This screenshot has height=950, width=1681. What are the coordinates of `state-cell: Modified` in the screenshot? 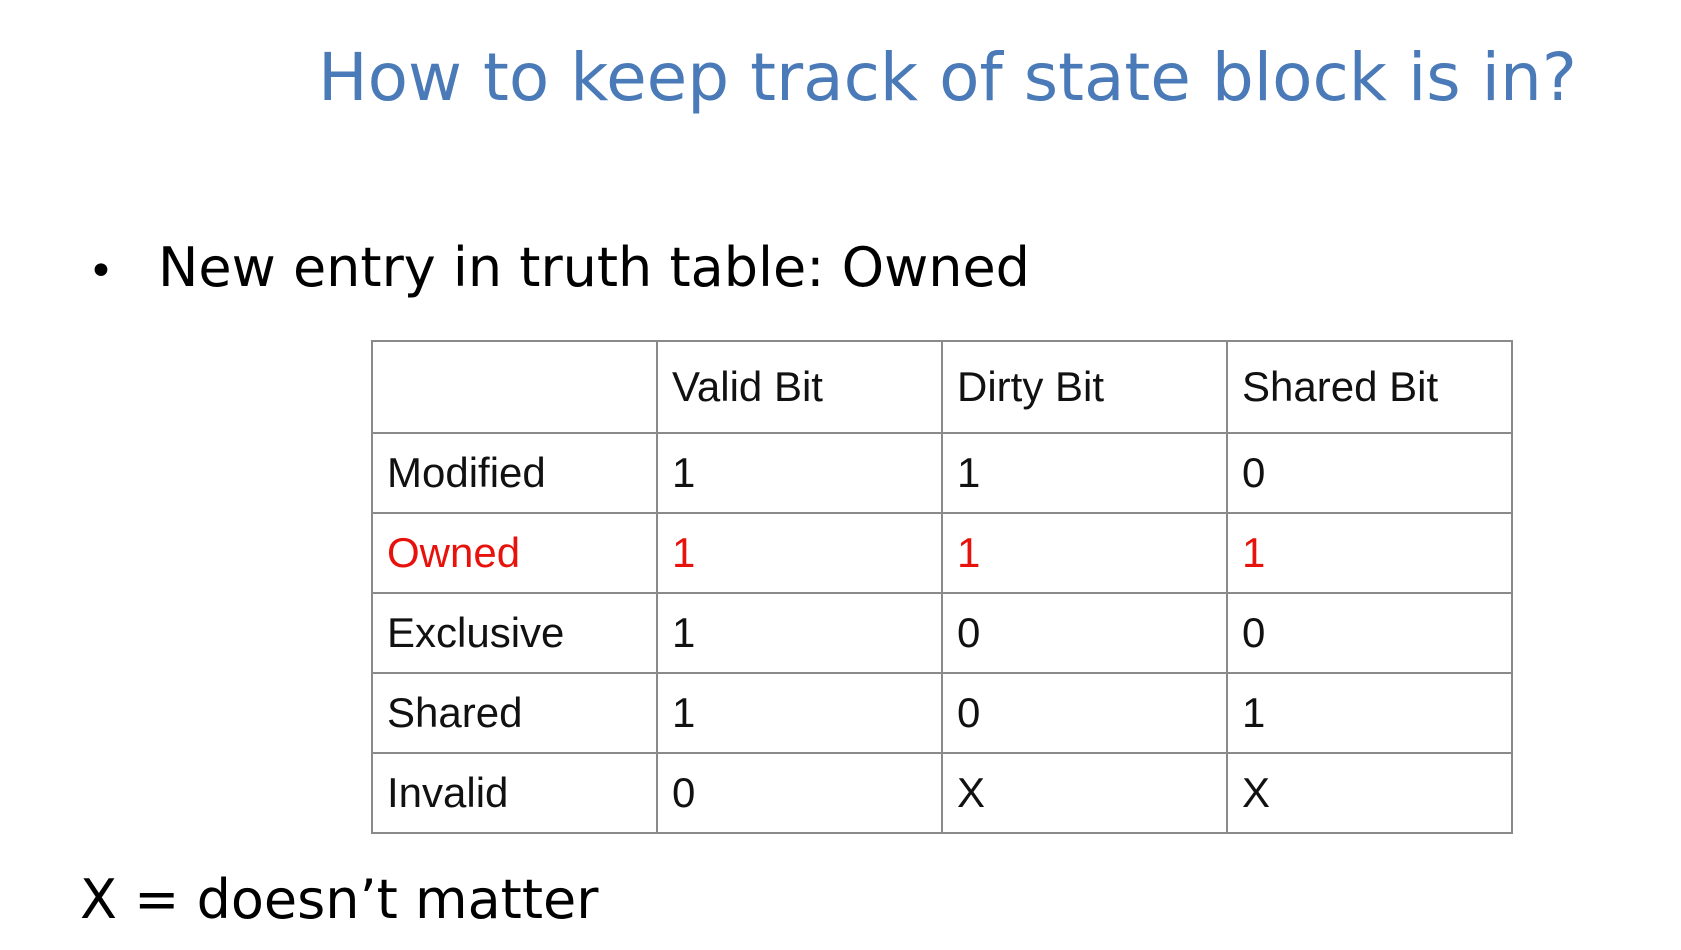 It's located at (514, 473).